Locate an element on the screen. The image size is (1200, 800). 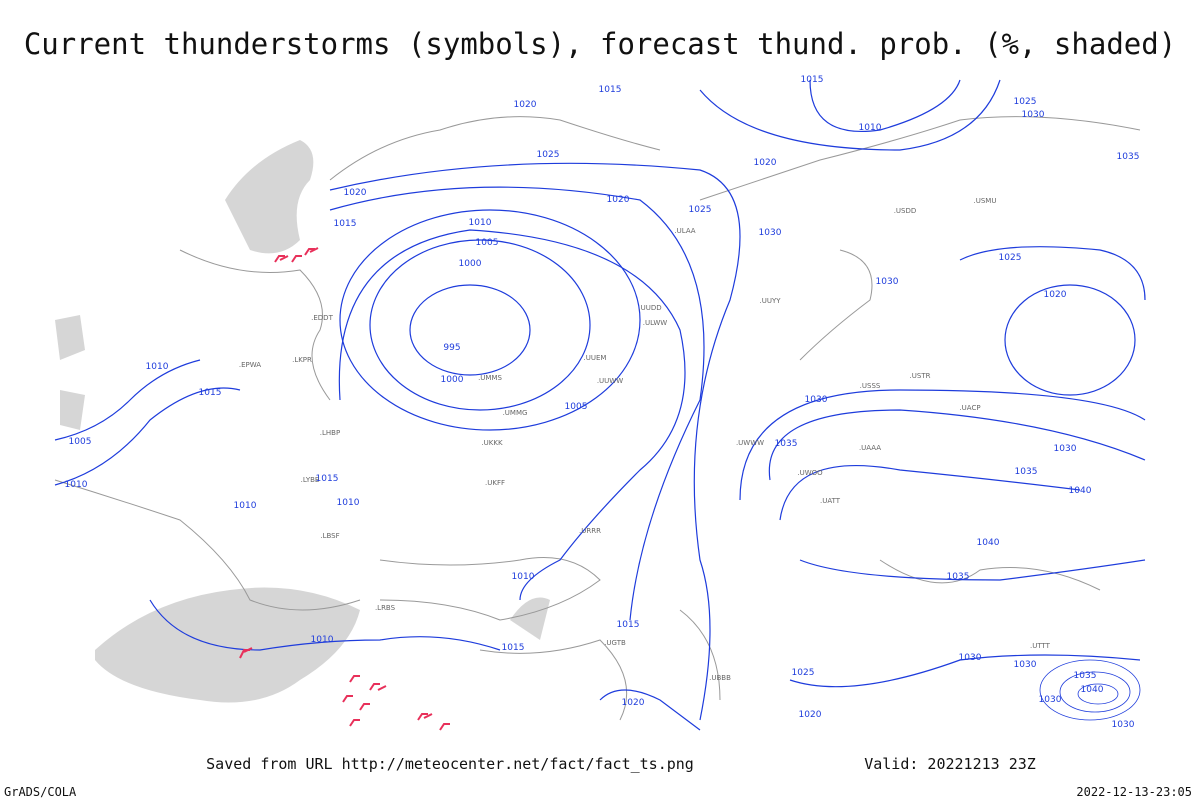
station-code: .USMU is located at coordinates (985, 201).